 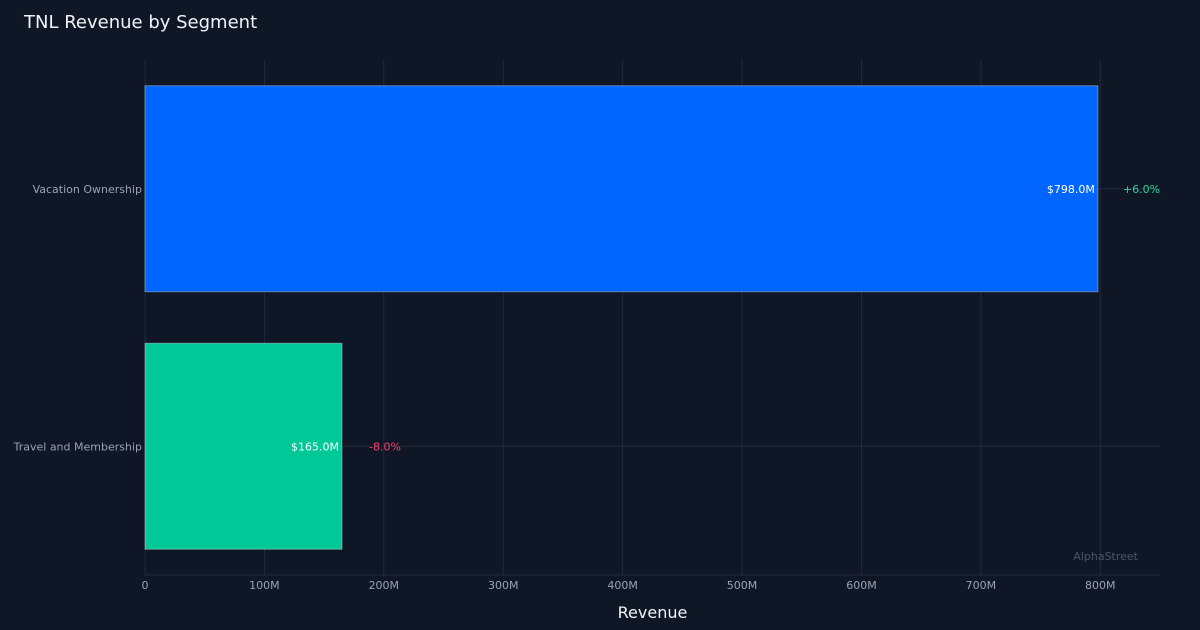 I want to click on change-label: -8.0%, so click(x=385, y=446).